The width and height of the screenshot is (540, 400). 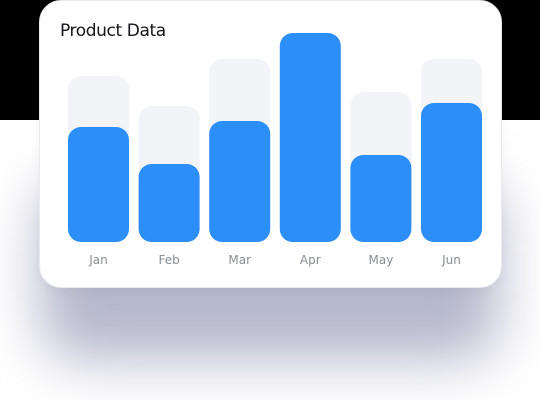 I want to click on bar-apr, so click(x=310, y=137).